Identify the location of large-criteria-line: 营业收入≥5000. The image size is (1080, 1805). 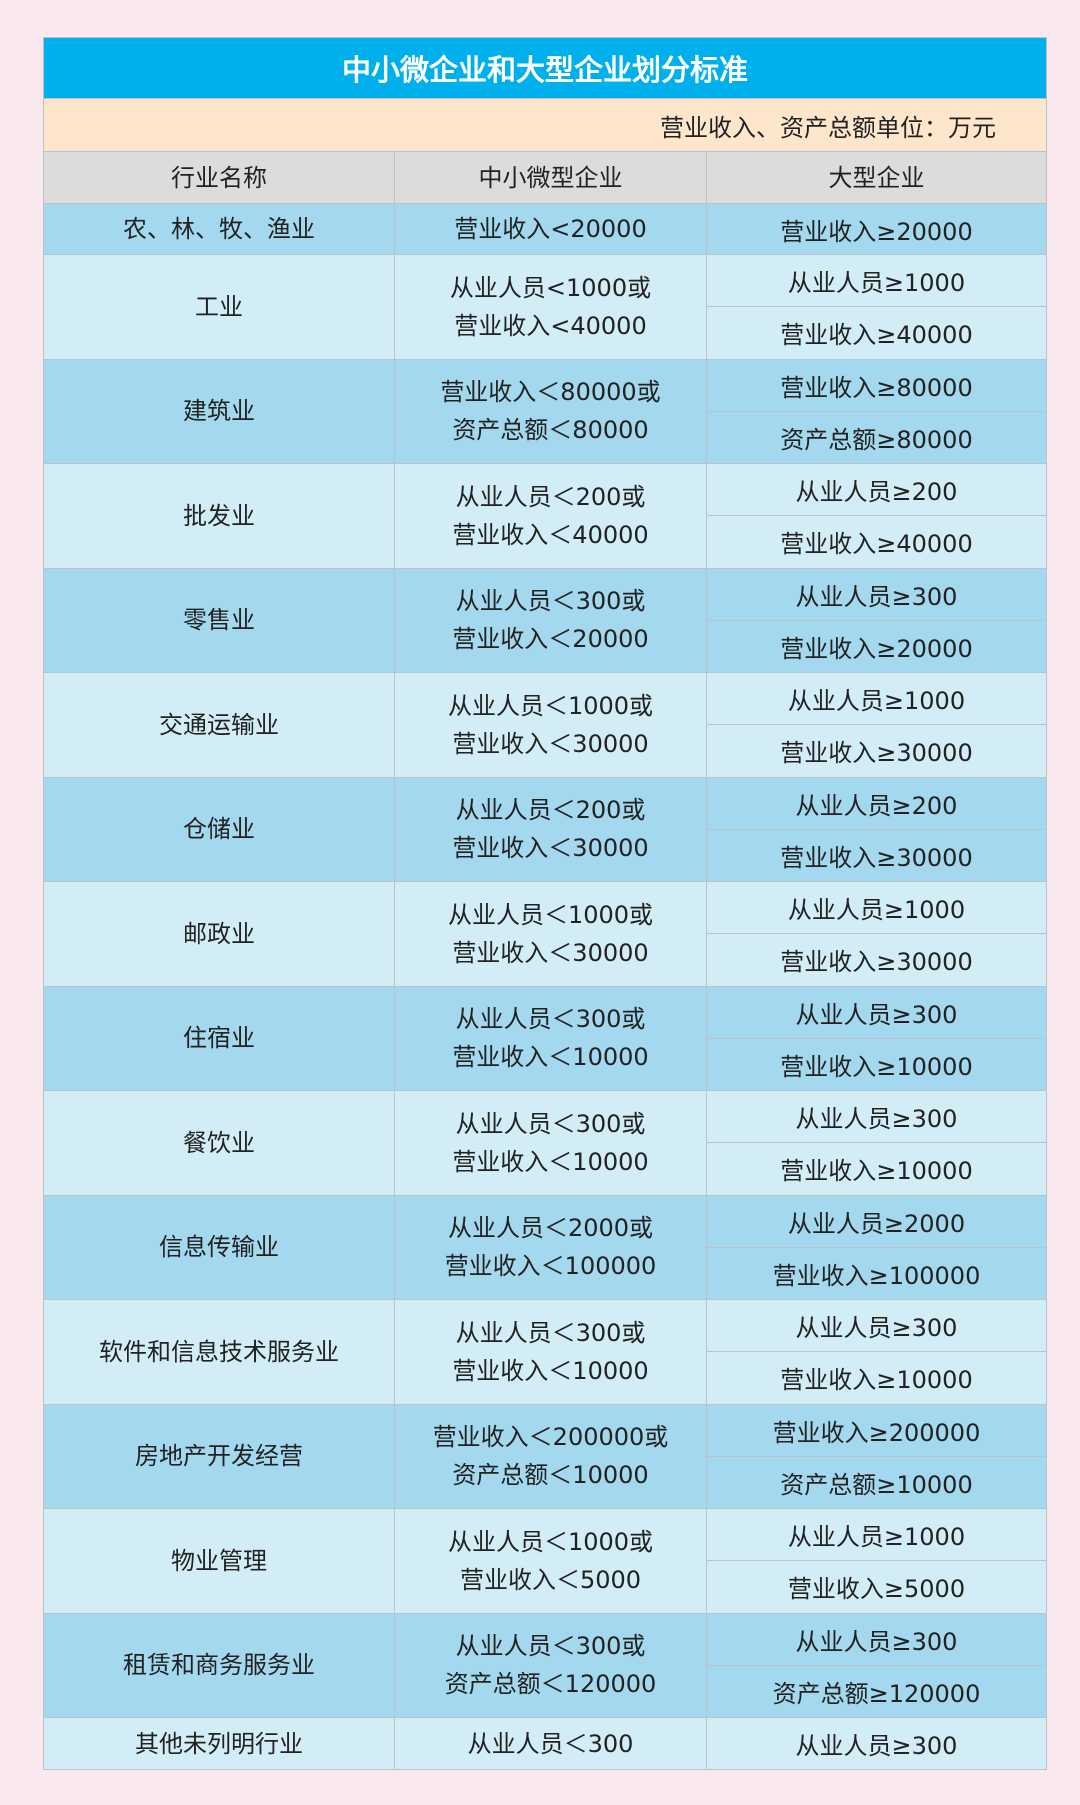
(876, 1586).